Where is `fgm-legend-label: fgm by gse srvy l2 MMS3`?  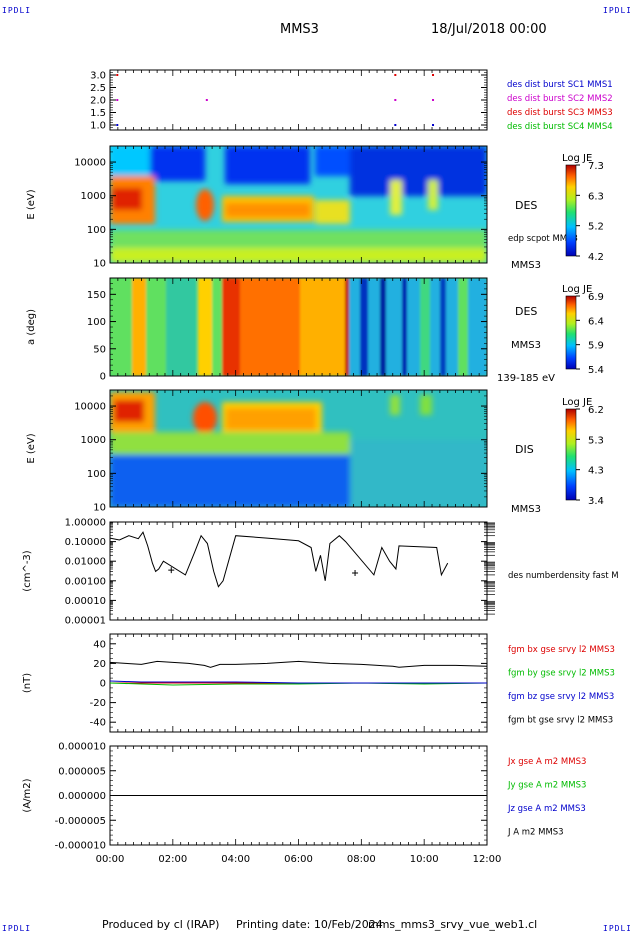 fgm-legend-label: fgm by gse srvy l2 MMS3 is located at coordinates (561, 674).